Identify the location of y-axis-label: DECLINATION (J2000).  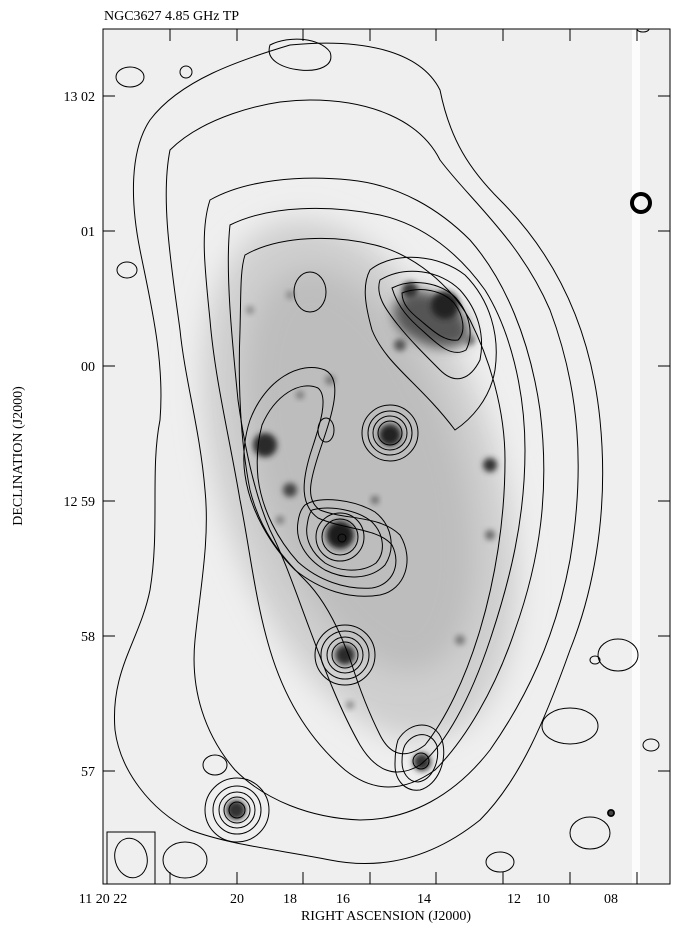
(18, 456).